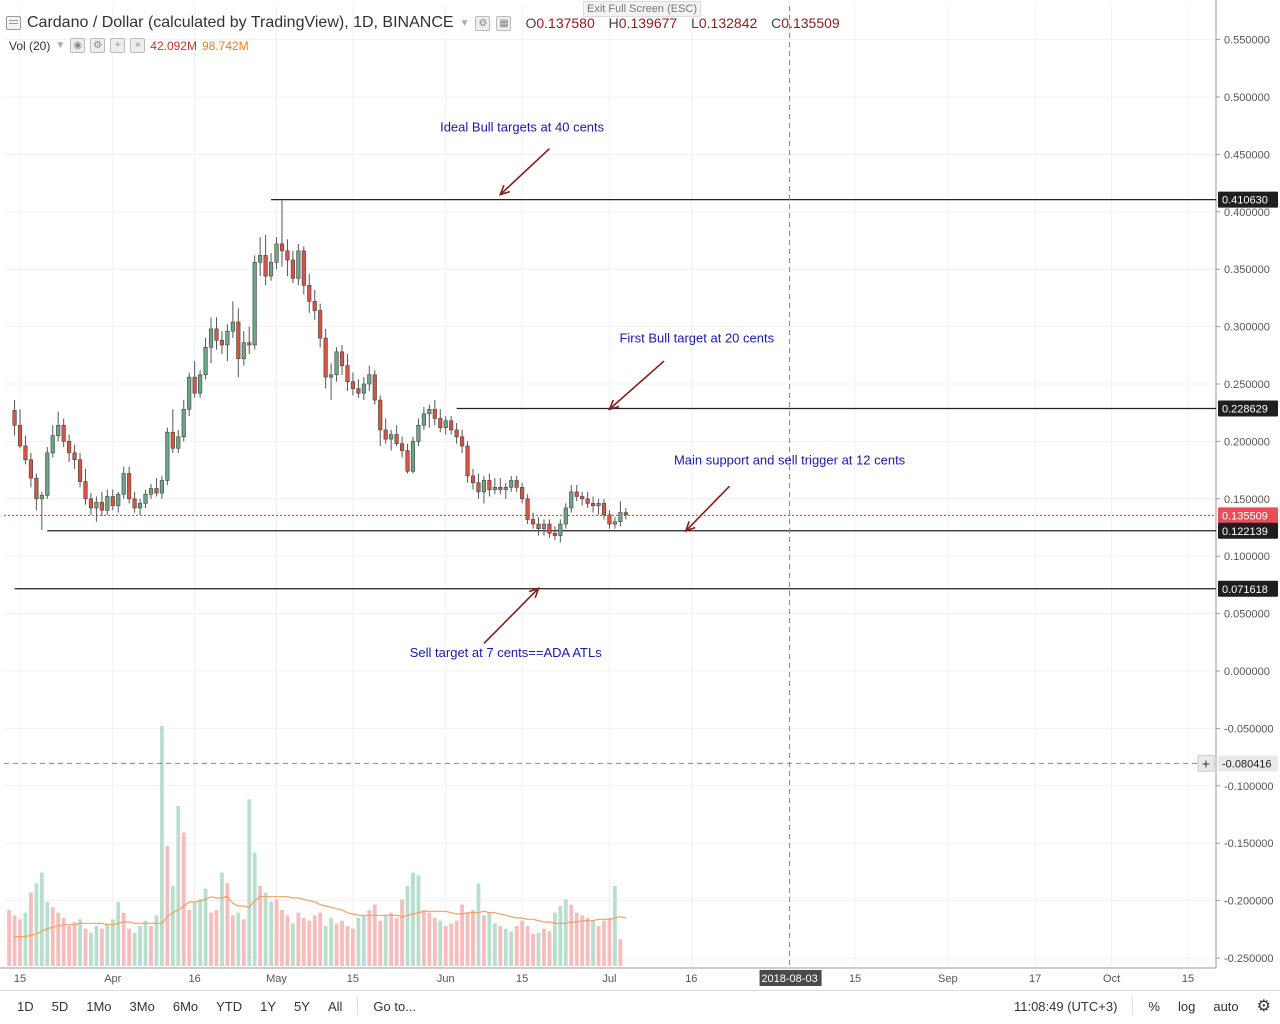 The width and height of the screenshot is (1280, 1024). Describe the element at coordinates (99, 1006) in the screenshot. I see `range-1mo-button: 1Mo` at that location.